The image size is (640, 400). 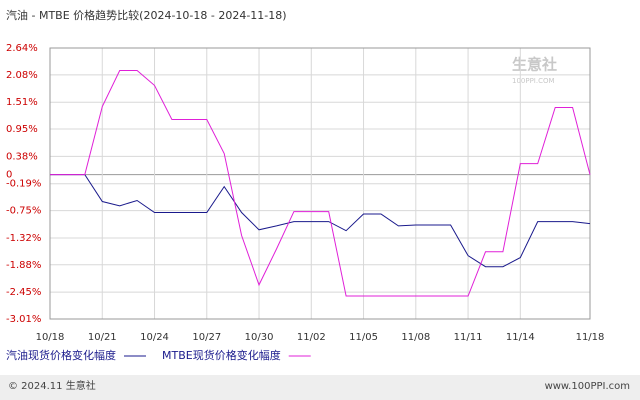 I want to click on y-tick-label: -0.19%, so click(x=23, y=184).